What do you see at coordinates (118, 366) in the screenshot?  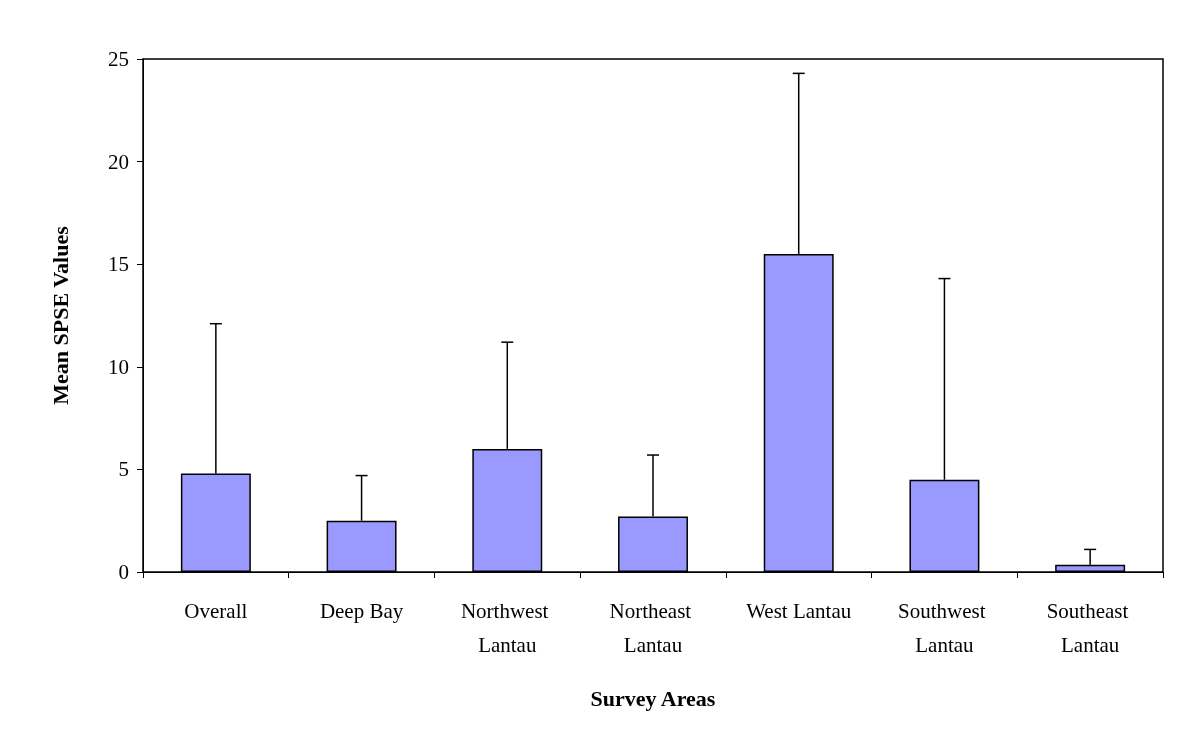 I see `y-tick-label: 10` at bounding box center [118, 366].